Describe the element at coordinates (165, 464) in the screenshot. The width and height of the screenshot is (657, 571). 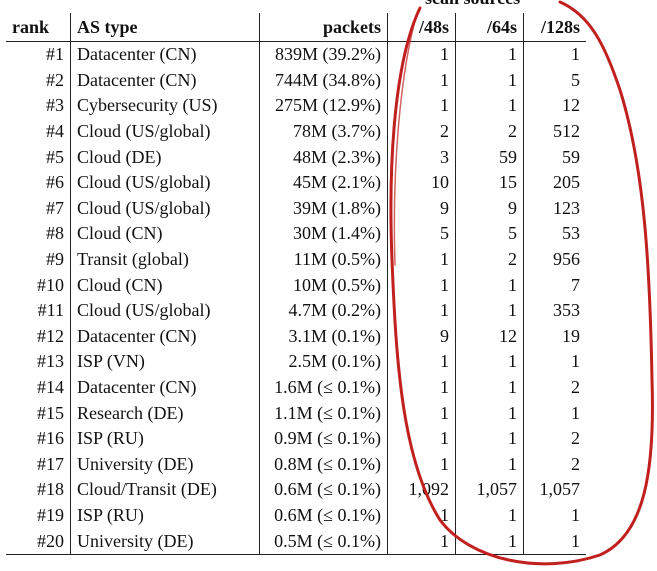
I see `cell-as-type: University (DE)` at that location.